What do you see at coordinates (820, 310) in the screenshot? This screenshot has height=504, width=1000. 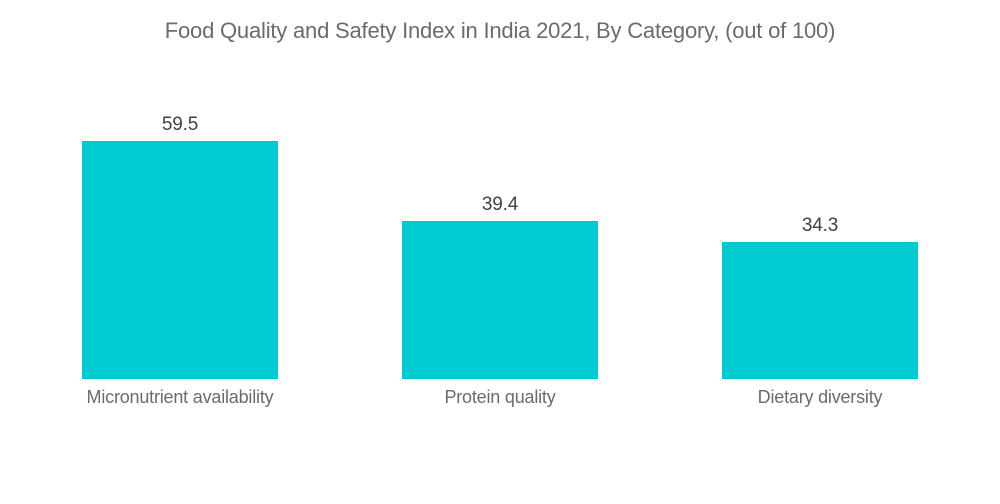 I see `bar-dietary-diversity` at bounding box center [820, 310].